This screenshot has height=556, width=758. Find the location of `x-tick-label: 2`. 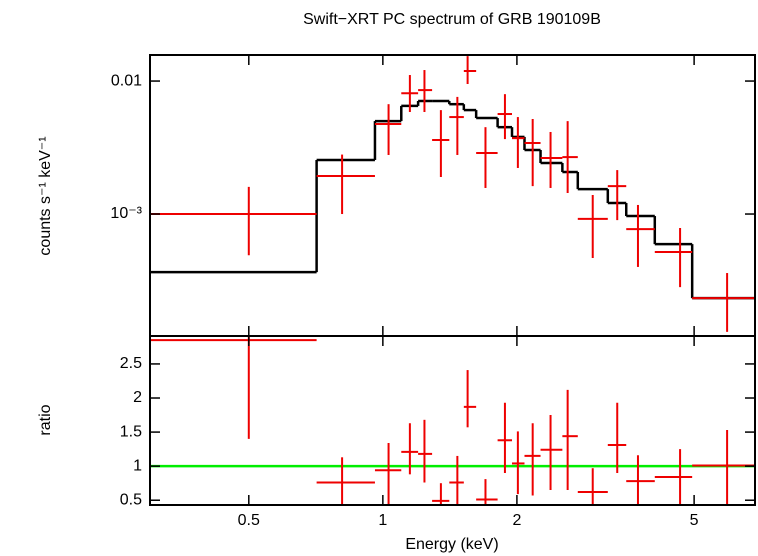

x-tick-label: 2 is located at coordinates (516, 520).